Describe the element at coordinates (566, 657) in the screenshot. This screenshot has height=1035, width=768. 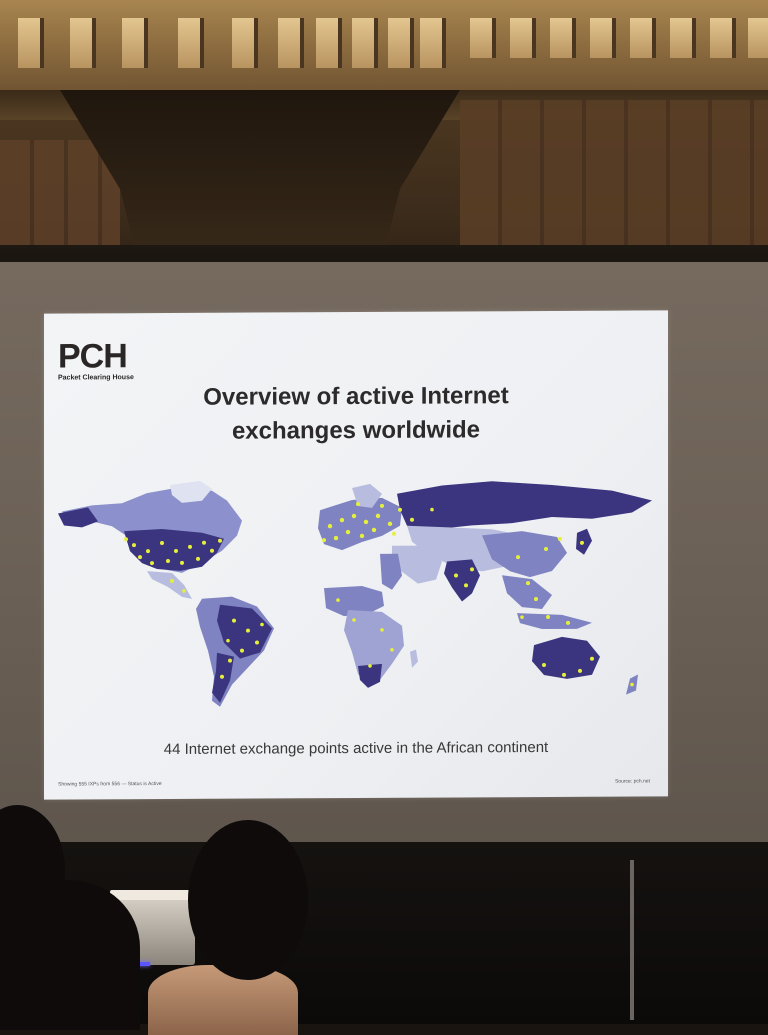
I see `australia` at that location.